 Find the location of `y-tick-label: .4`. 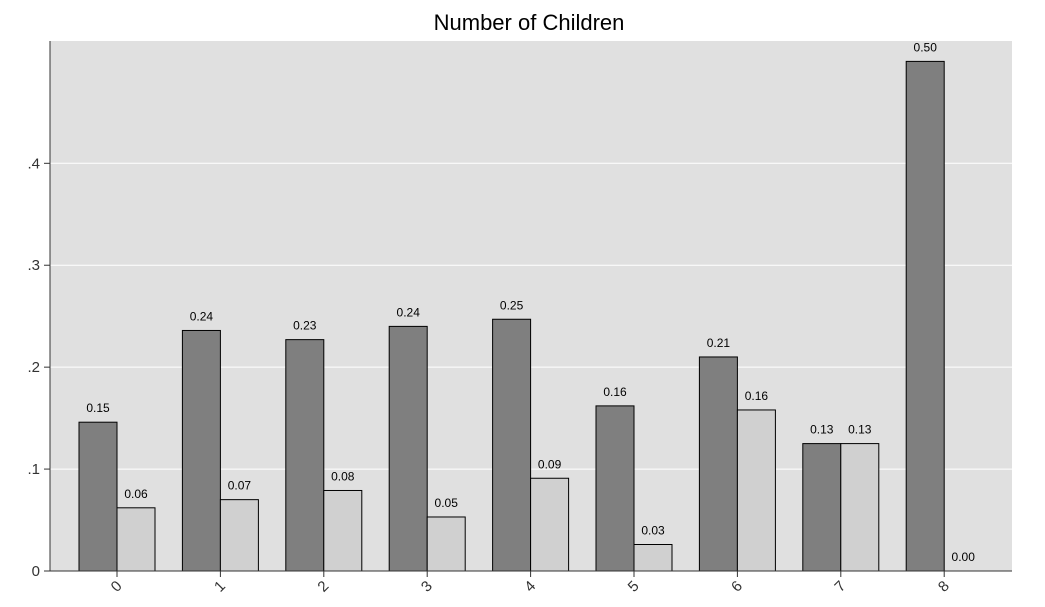

y-tick-label: .4 is located at coordinates (33, 163).